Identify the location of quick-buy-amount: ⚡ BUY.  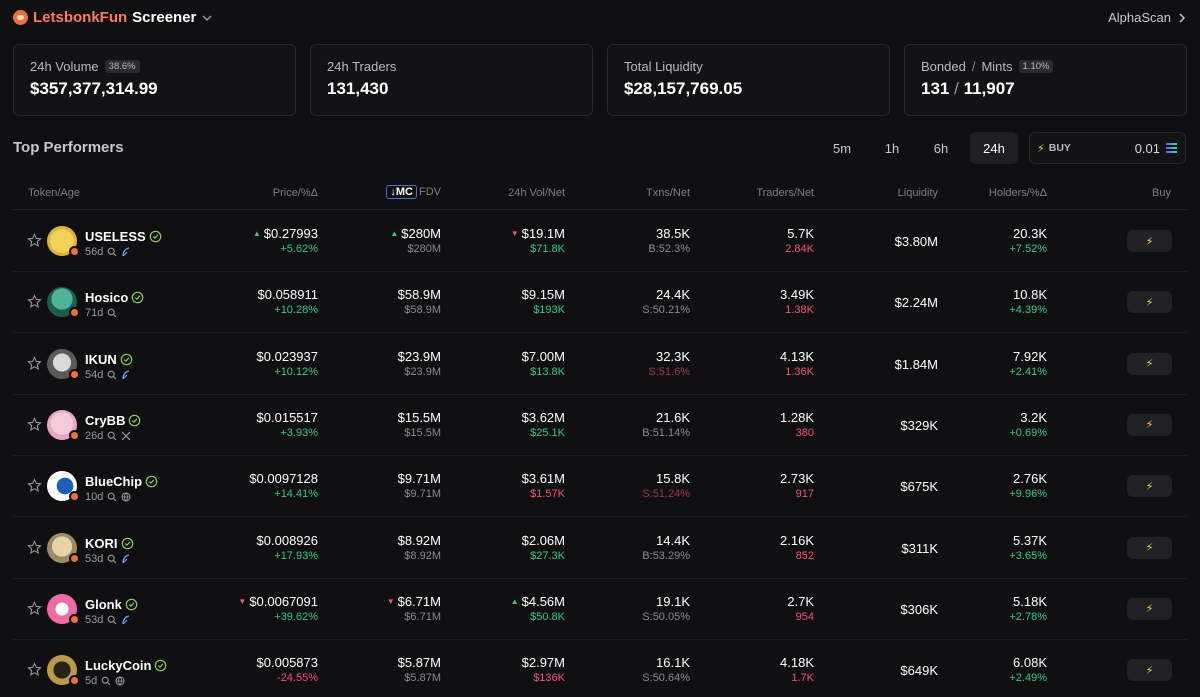
(1107, 148).